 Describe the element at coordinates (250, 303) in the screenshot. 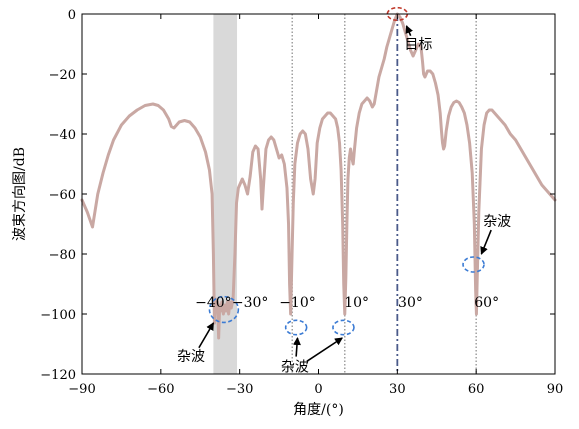

I see `degree-label-1: −30°` at that location.